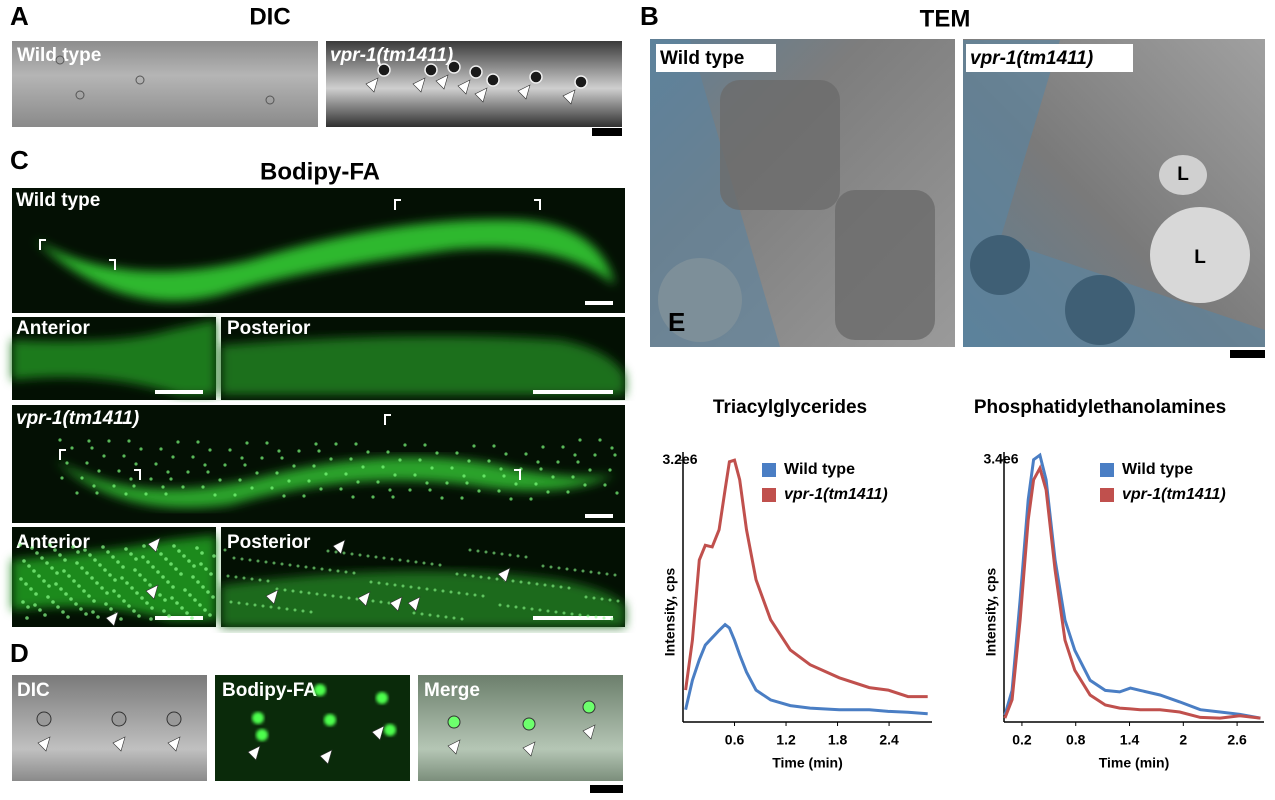  What do you see at coordinates (269, 328) in the screenshot?
I see `image-label: Posterior` at bounding box center [269, 328].